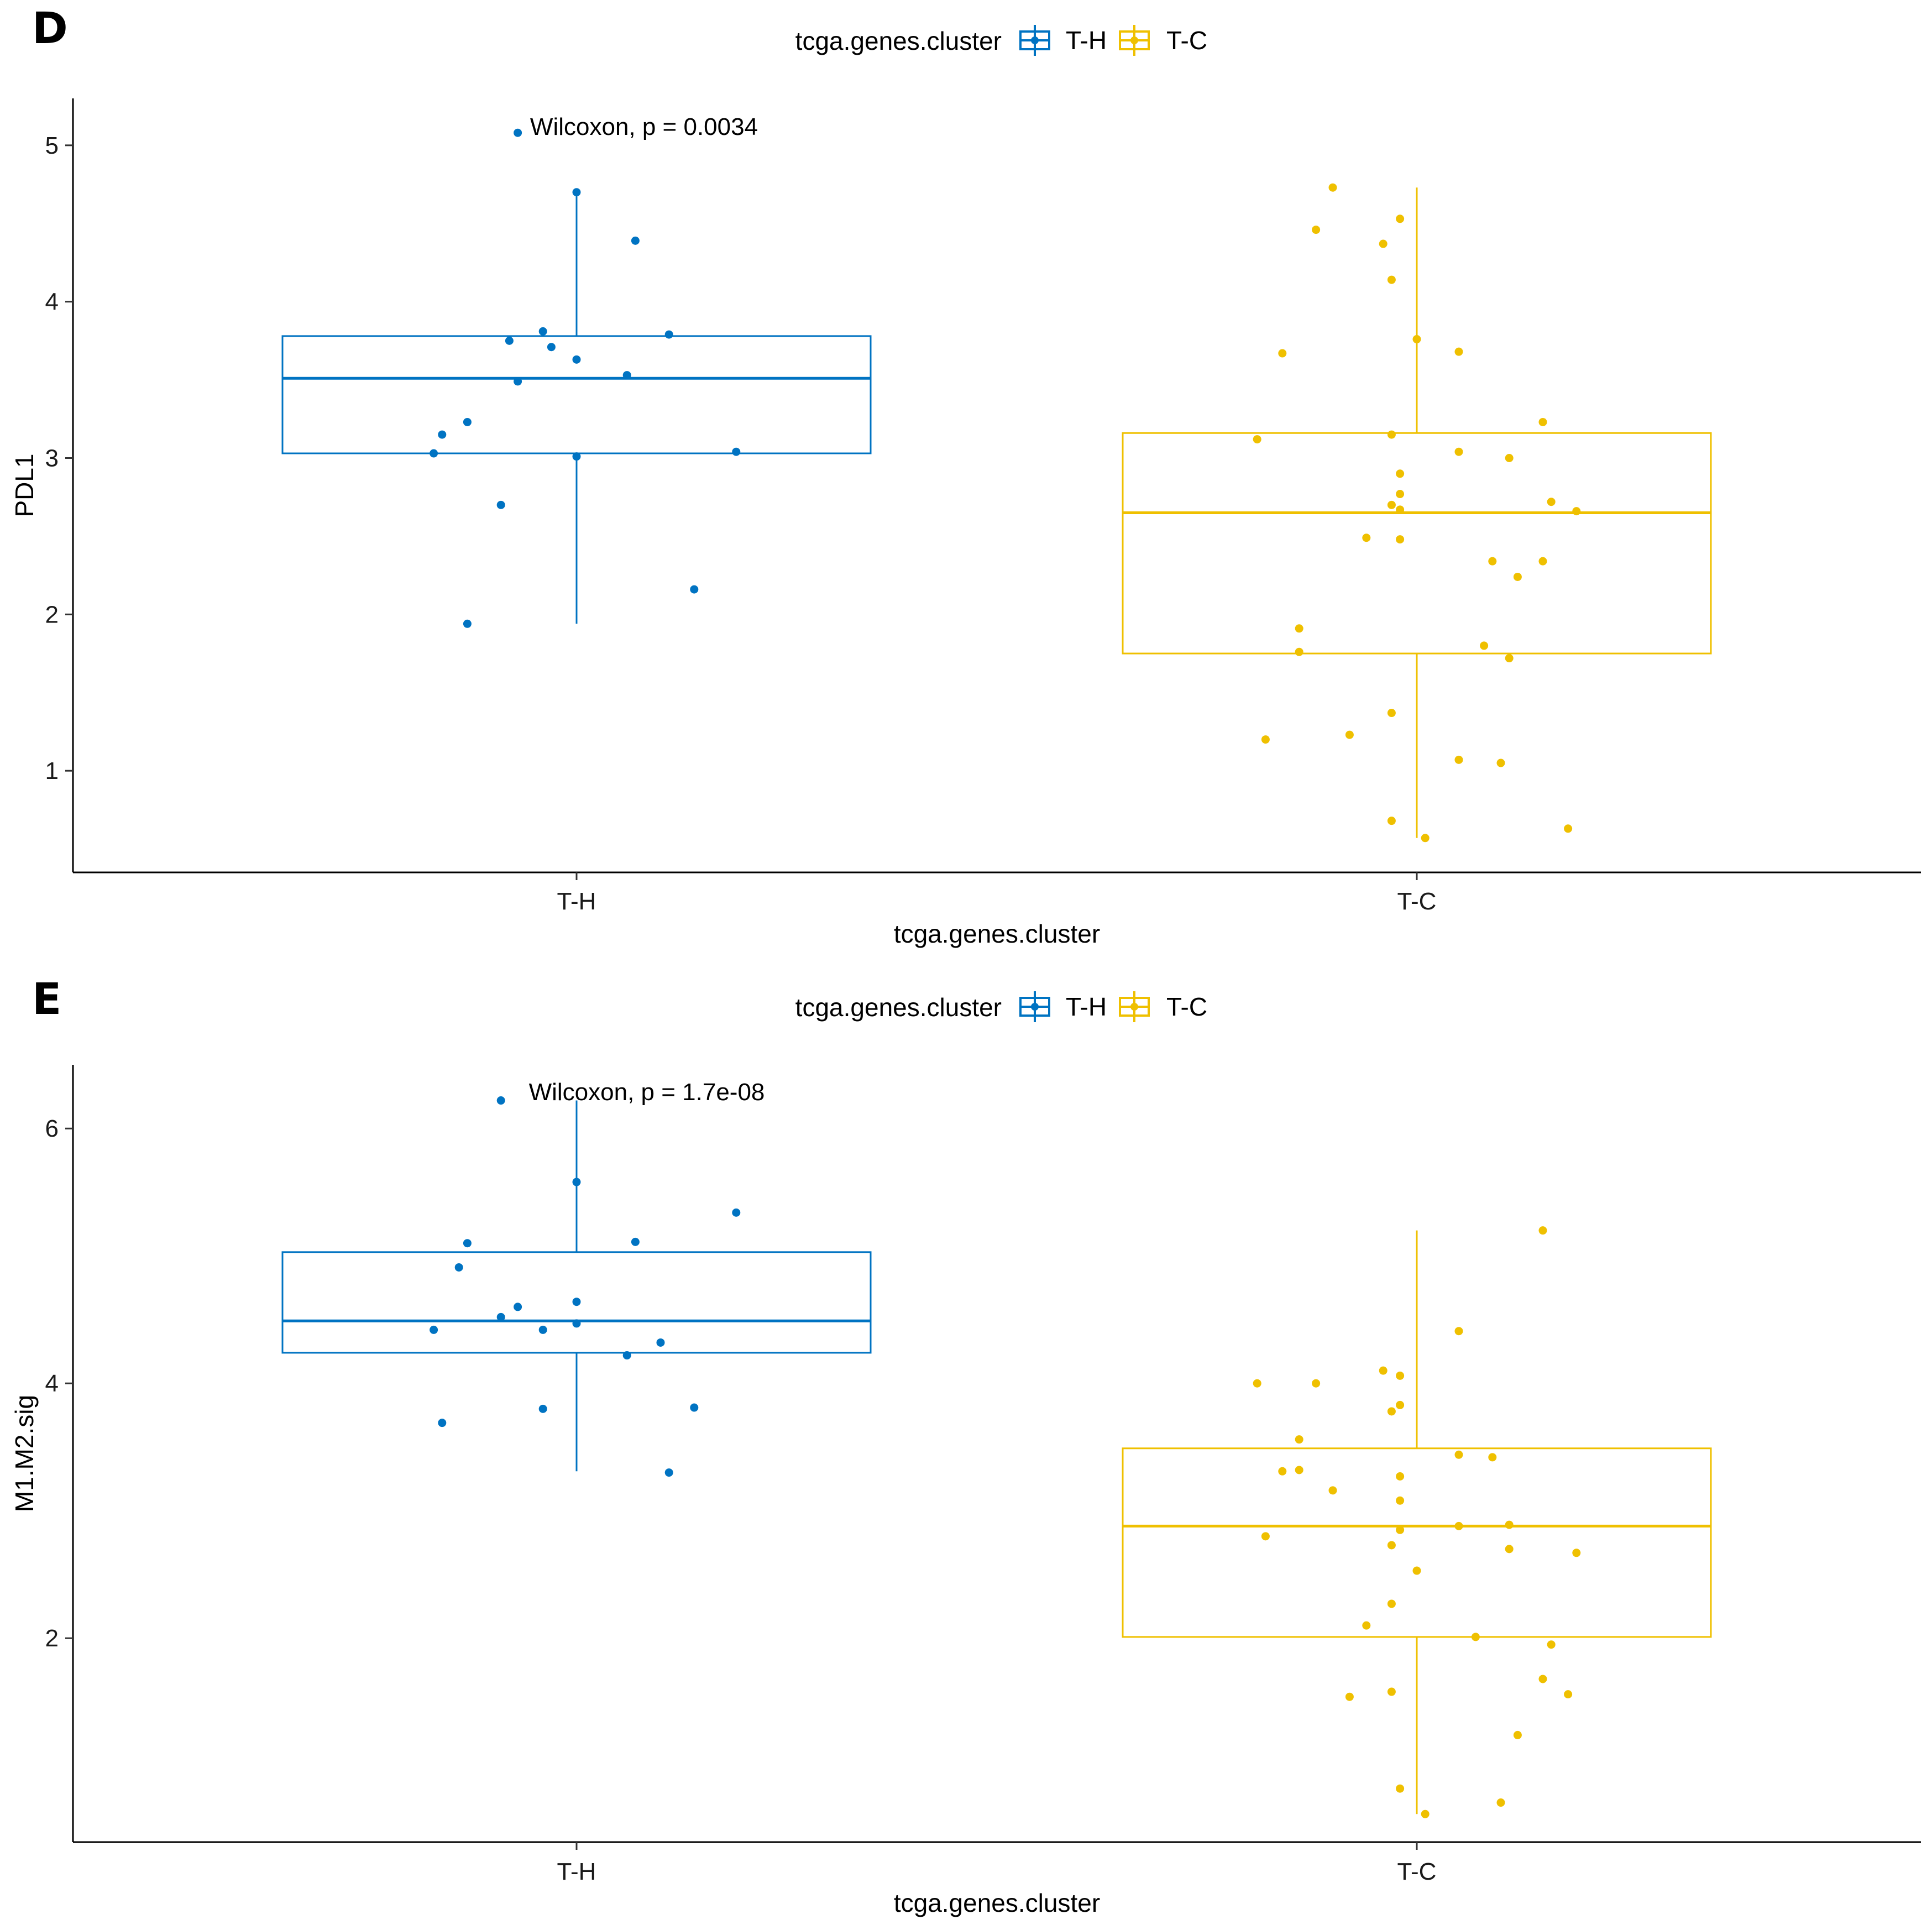  I want to click on x-tick-label-d: T-C, so click(1417, 901).